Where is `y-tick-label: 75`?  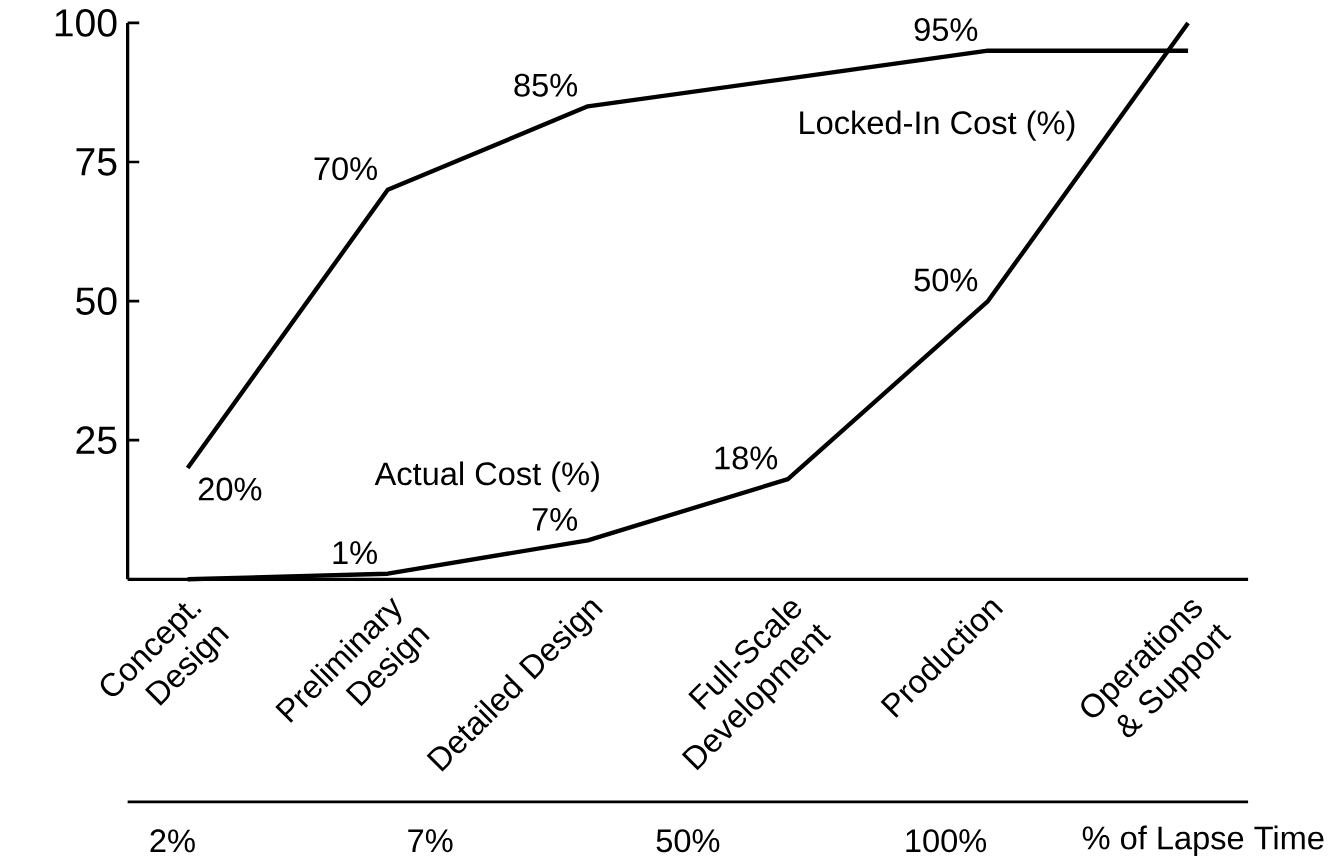 y-tick-label: 75 is located at coordinates (96, 162).